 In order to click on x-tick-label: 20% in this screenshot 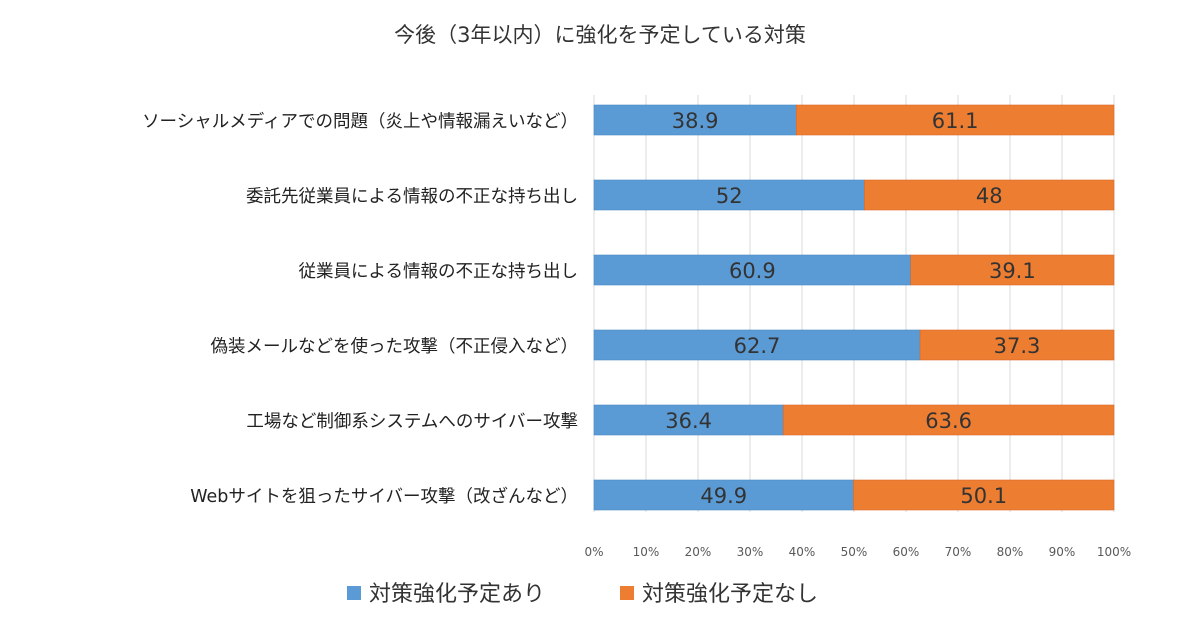, I will do `click(698, 552)`.